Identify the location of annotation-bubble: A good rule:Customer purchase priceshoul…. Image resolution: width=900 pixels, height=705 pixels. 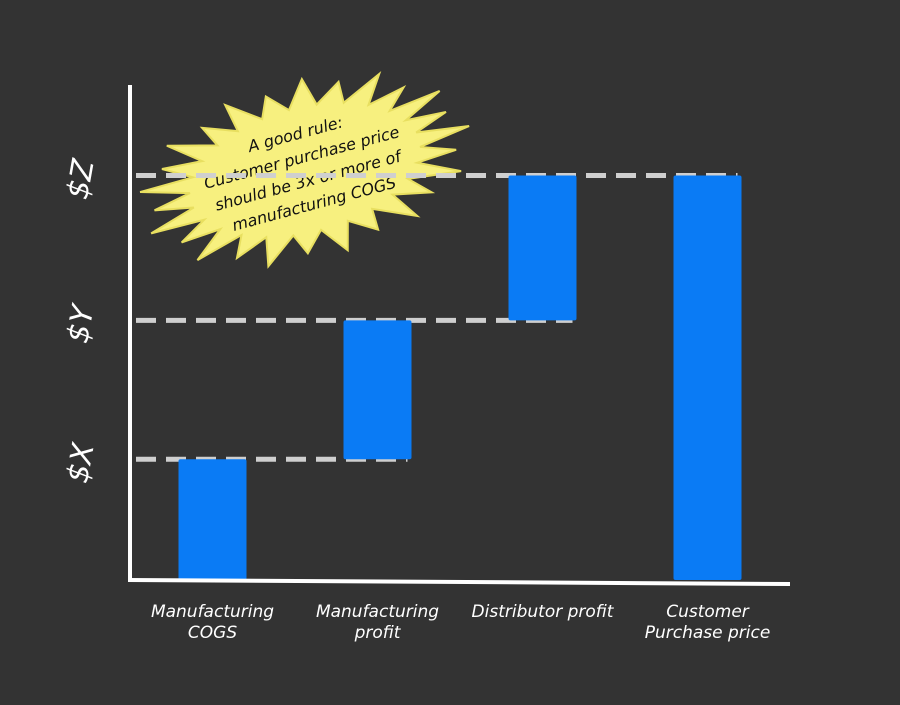
(304, 170).